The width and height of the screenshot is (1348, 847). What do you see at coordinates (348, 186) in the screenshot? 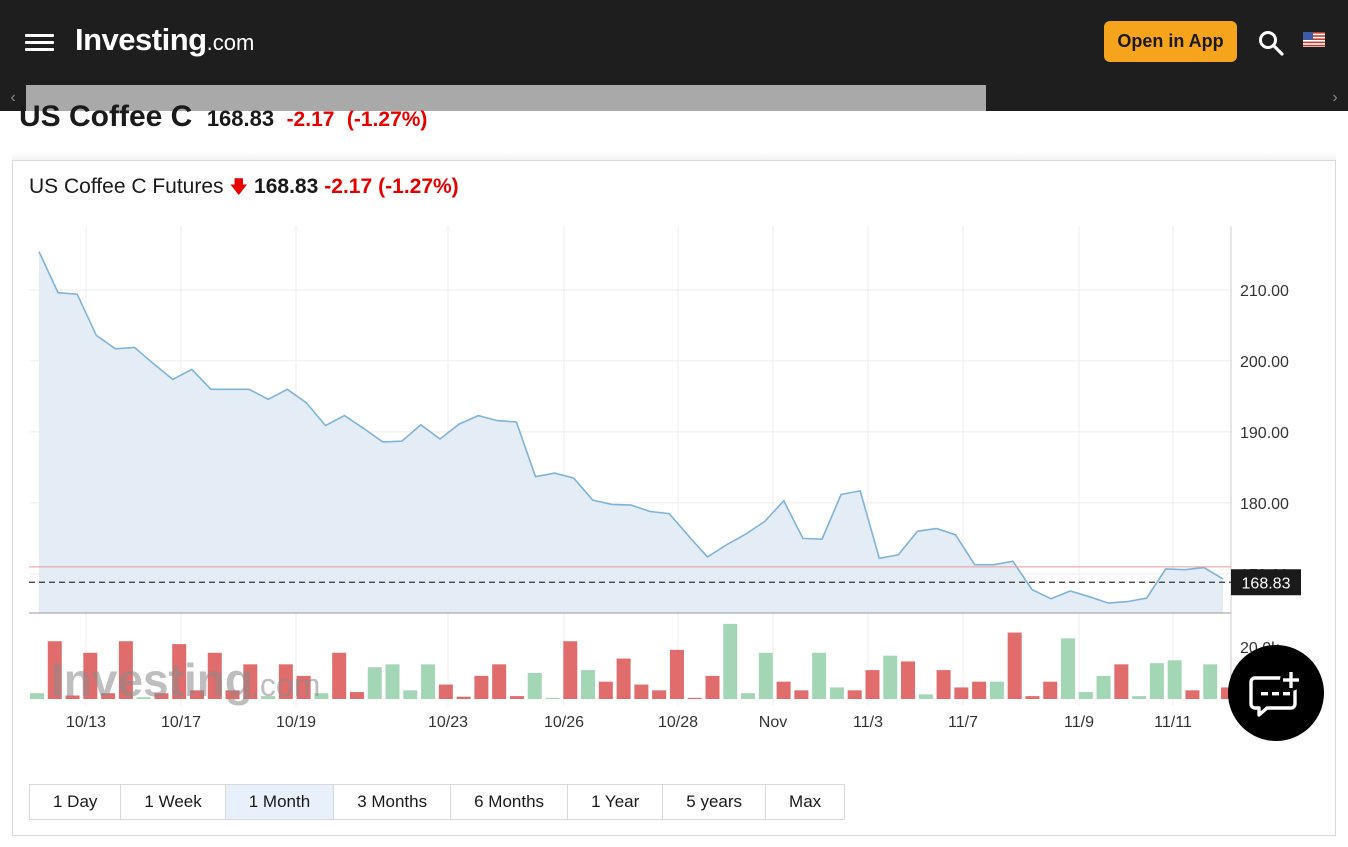
I see `chart-change: -2.17` at bounding box center [348, 186].